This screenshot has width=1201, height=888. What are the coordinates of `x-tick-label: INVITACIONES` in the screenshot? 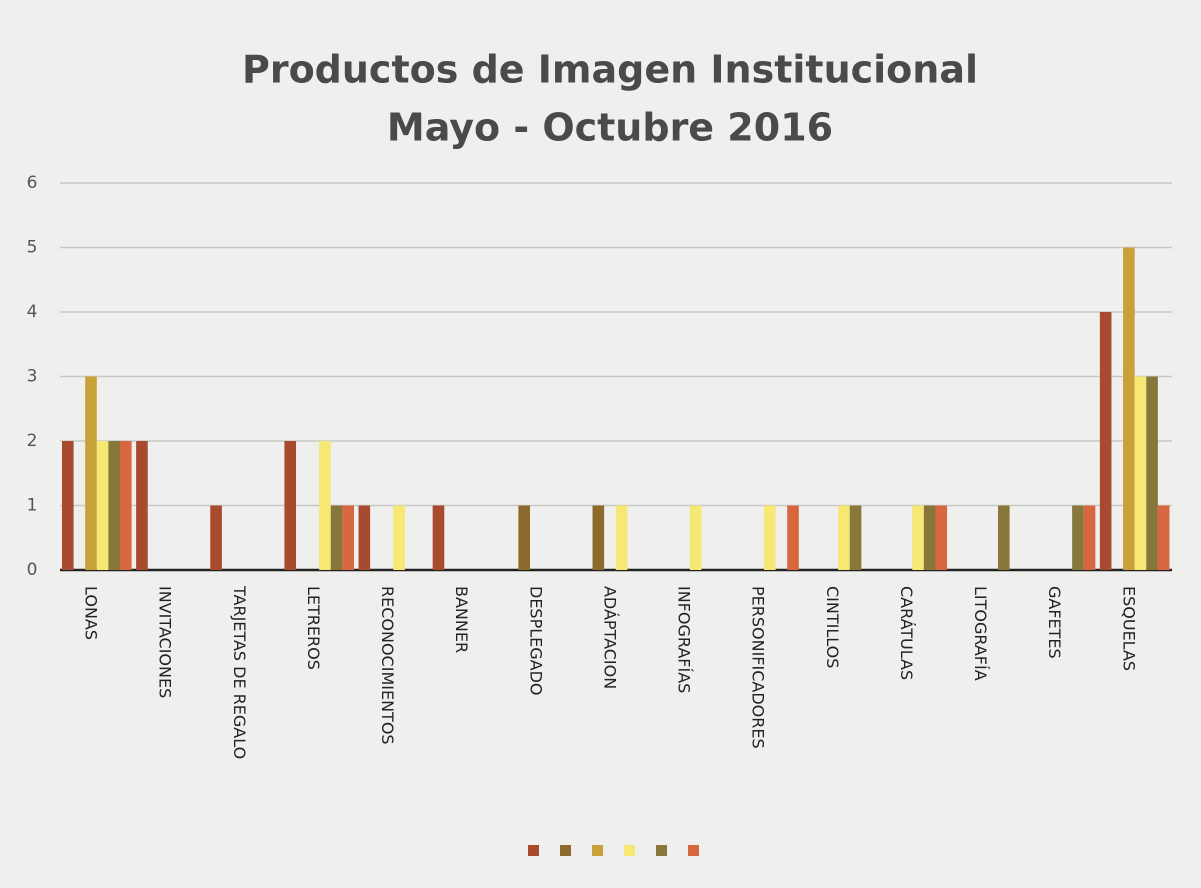 It's located at (165, 642).